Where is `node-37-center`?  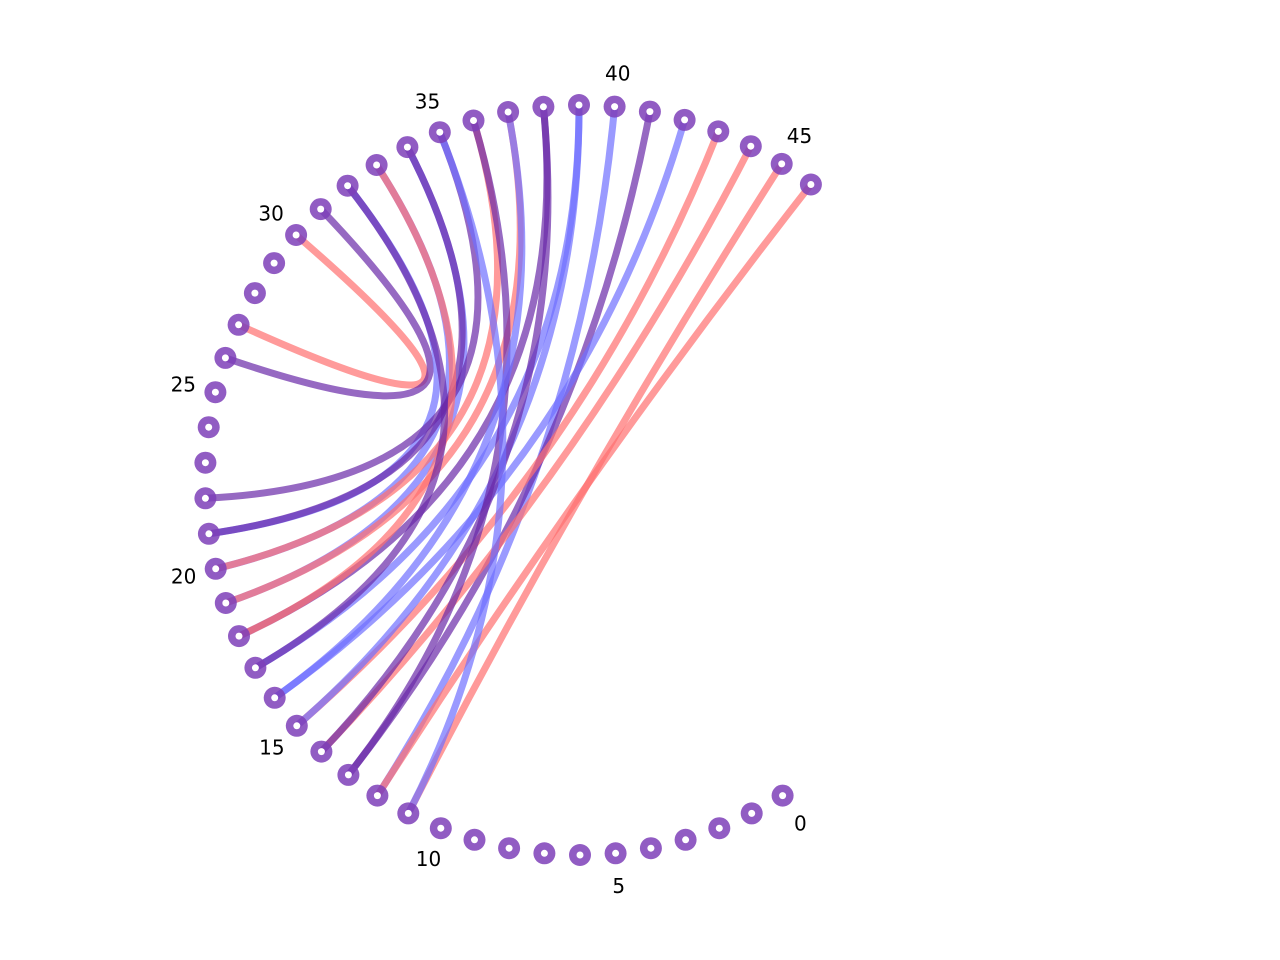 node-37-center is located at coordinates (508, 112).